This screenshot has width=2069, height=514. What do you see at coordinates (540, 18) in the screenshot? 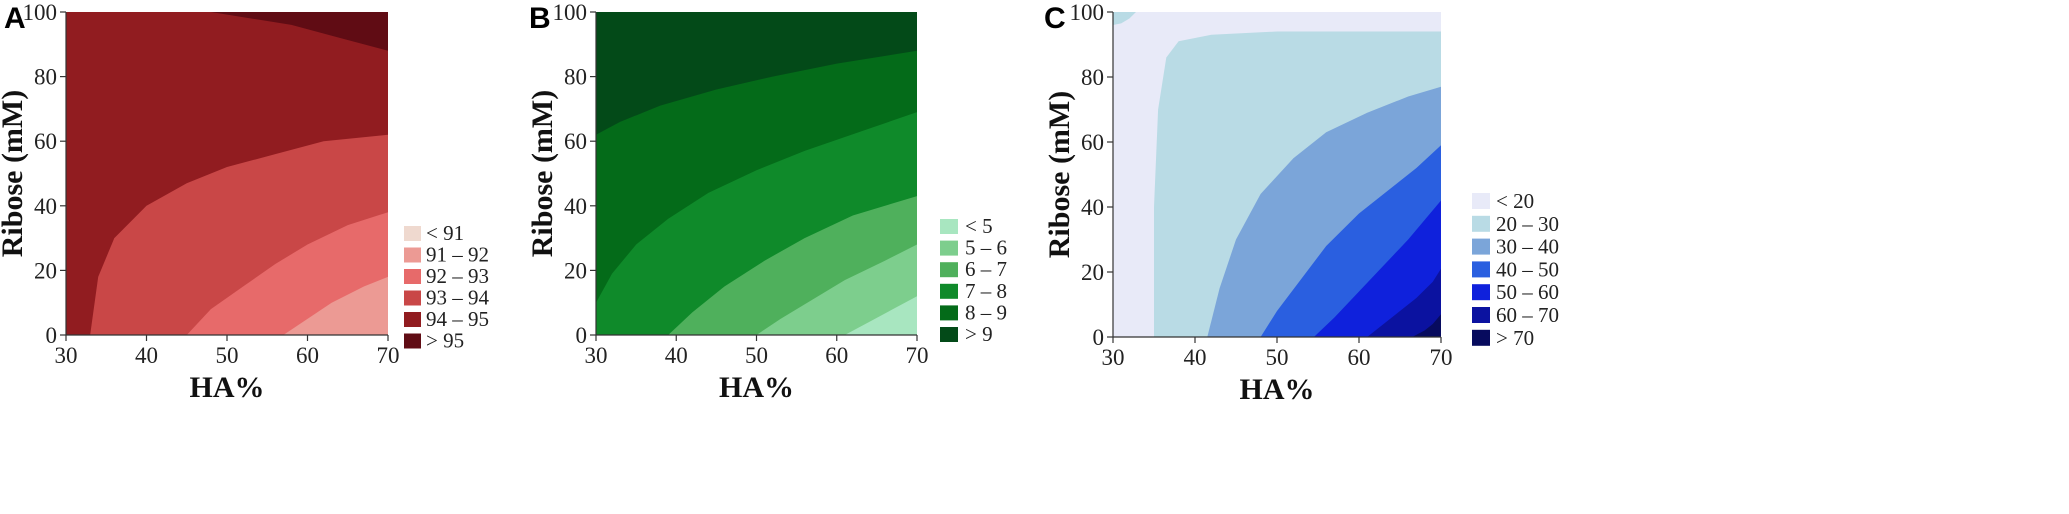
I see `panel-letter: B` at bounding box center [540, 18].